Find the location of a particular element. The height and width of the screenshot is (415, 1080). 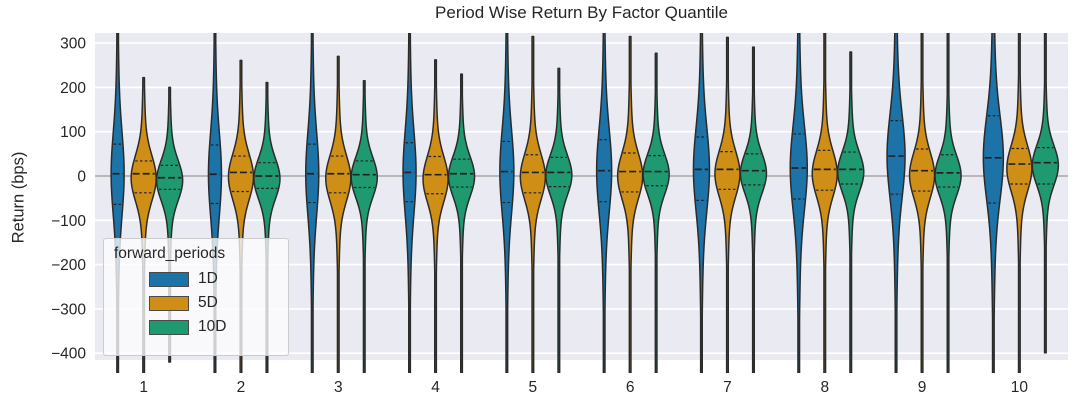

x-tick-label: 3 is located at coordinates (338, 387).